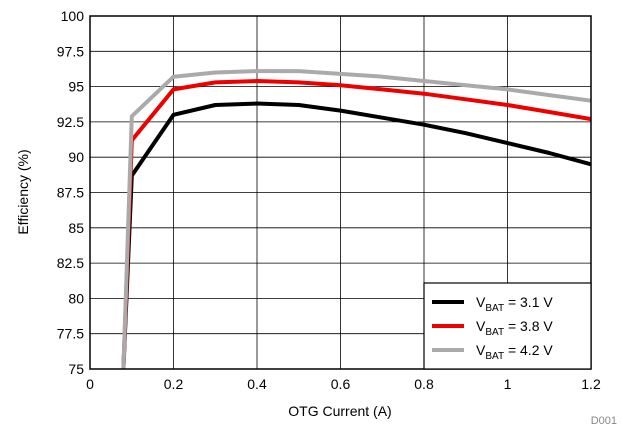 Image resolution: width=623 pixels, height=425 pixels. Describe the element at coordinates (76, 298) in the screenshot. I see `y-tick-label: 80` at that location.